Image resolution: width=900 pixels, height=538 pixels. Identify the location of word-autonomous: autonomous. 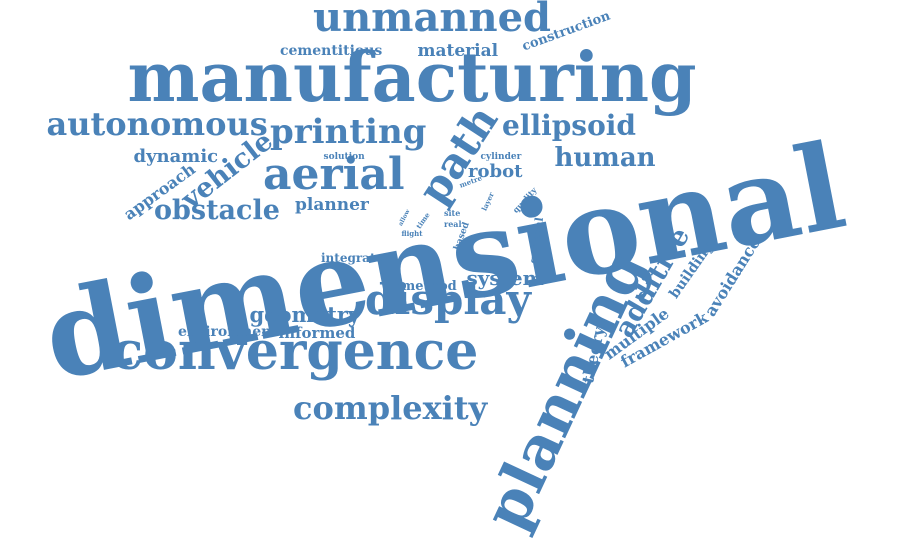
(157, 124).